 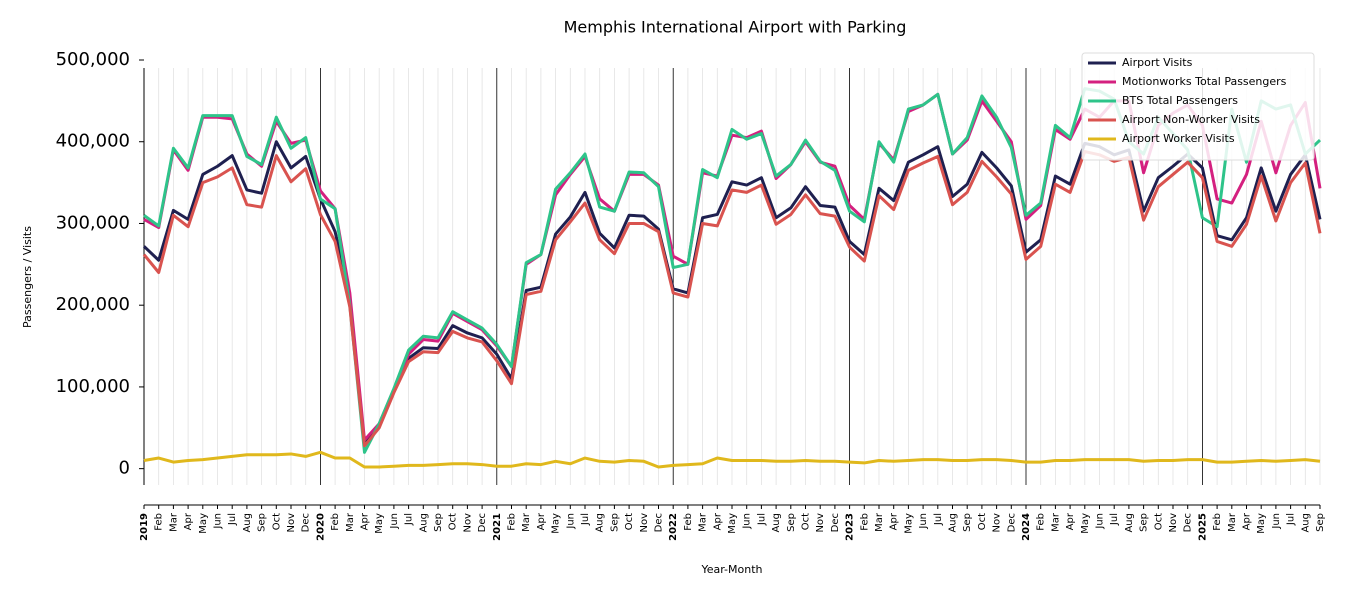 I want to click on y-tick-label: 0, so click(x=124, y=468).